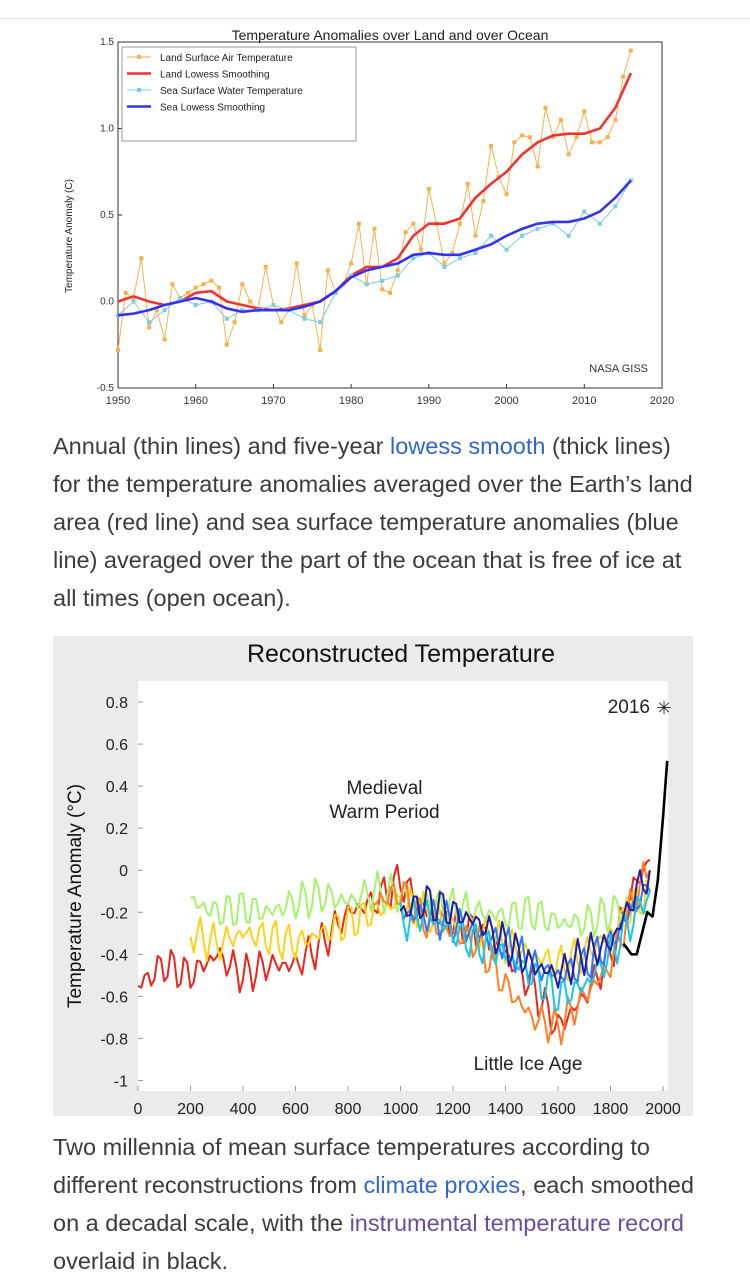 The width and height of the screenshot is (750, 1280). What do you see at coordinates (611, 1108) in the screenshot?
I see `x-tick-label: 1800` at bounding box center [611, 1108].